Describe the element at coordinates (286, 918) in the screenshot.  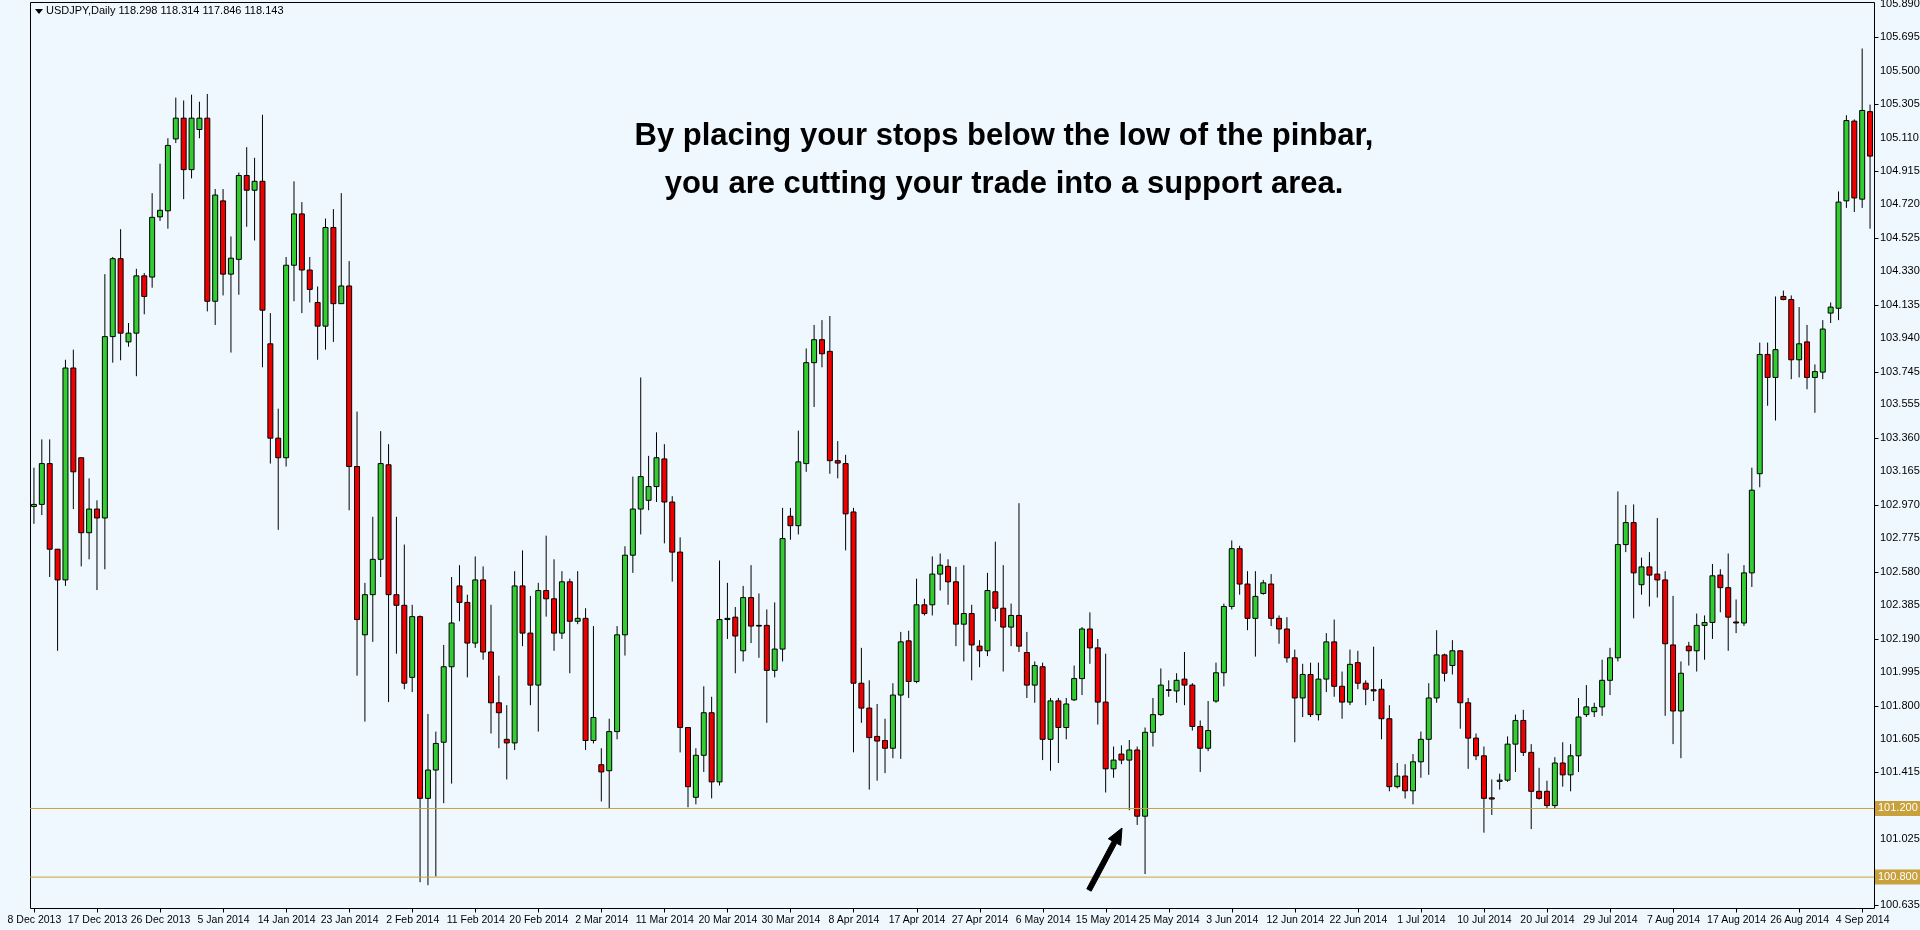
I see `x-tick-label: 14 Jan 2014` at that location.